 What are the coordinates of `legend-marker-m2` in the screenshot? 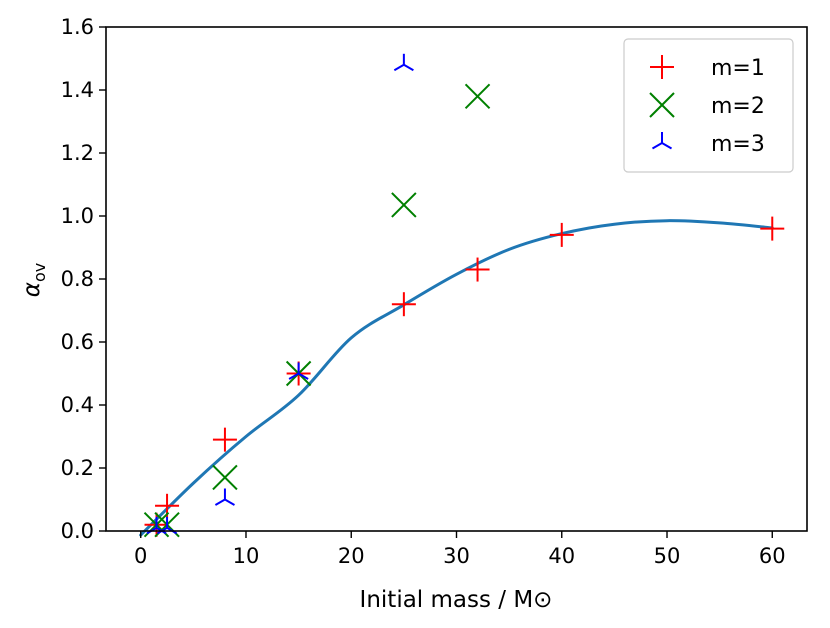 It's located at (662, 105).